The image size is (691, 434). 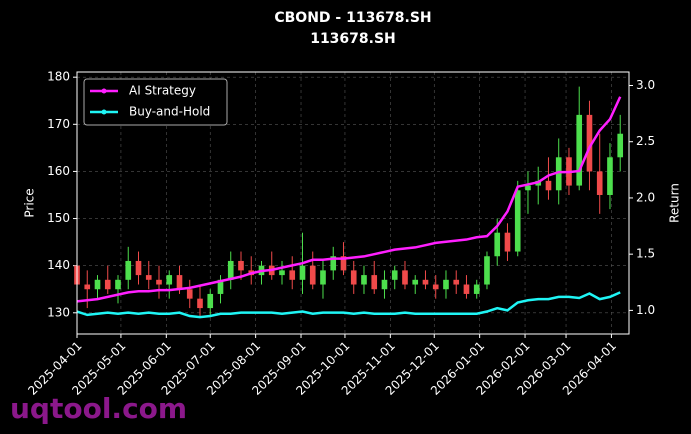 I want to click on y2-tick-label: 1.5, so click(x=645, y=254).